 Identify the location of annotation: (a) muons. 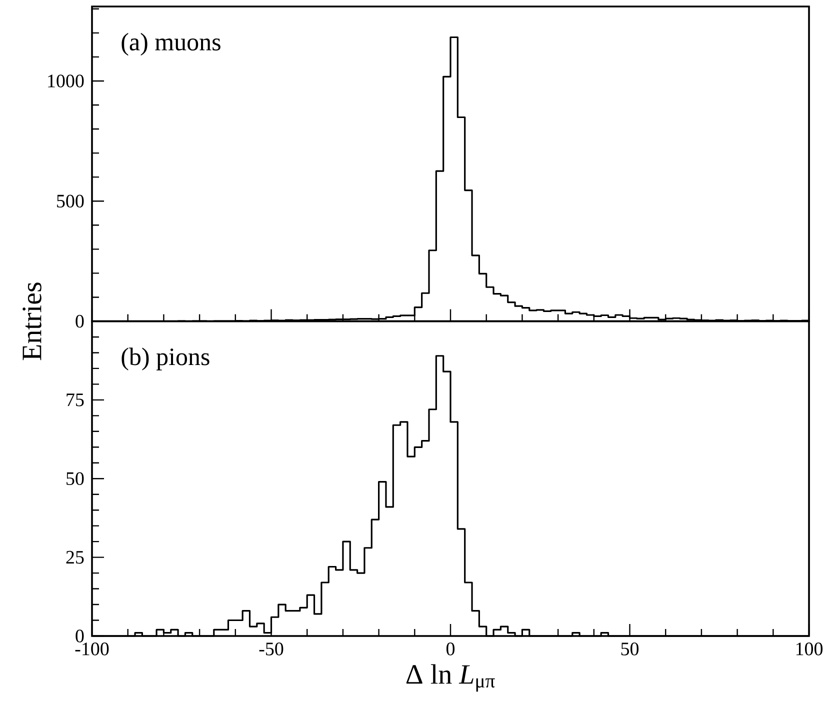
(171, 44).